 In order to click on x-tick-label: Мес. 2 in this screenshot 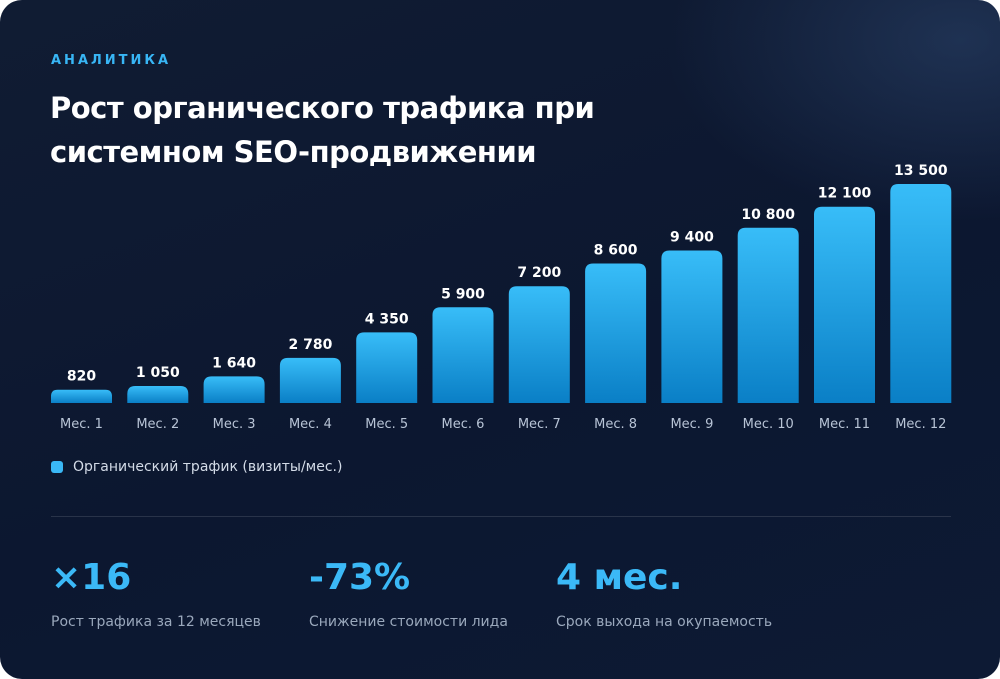, I will do `click(157, 424)`.